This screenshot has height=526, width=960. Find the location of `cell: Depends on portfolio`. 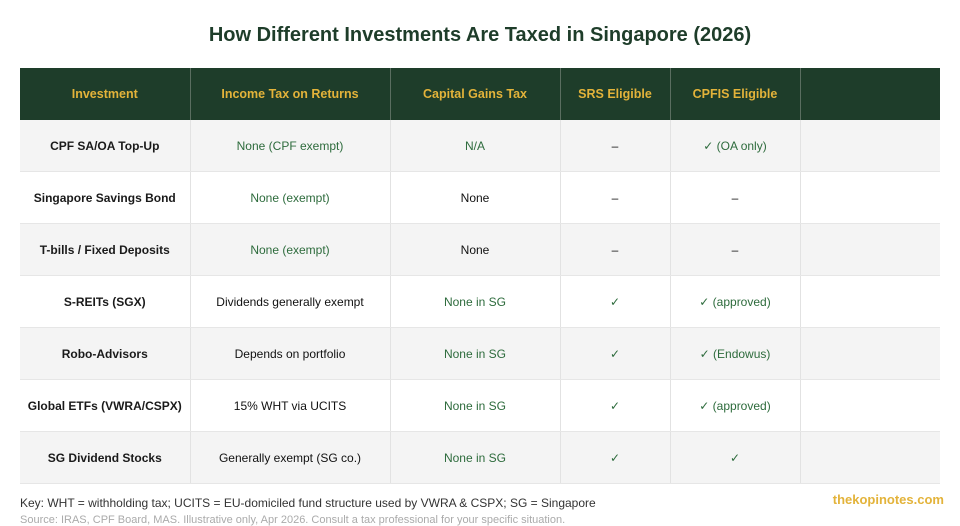

cell: Depends on portfolio is located at coordinates (290, 353).